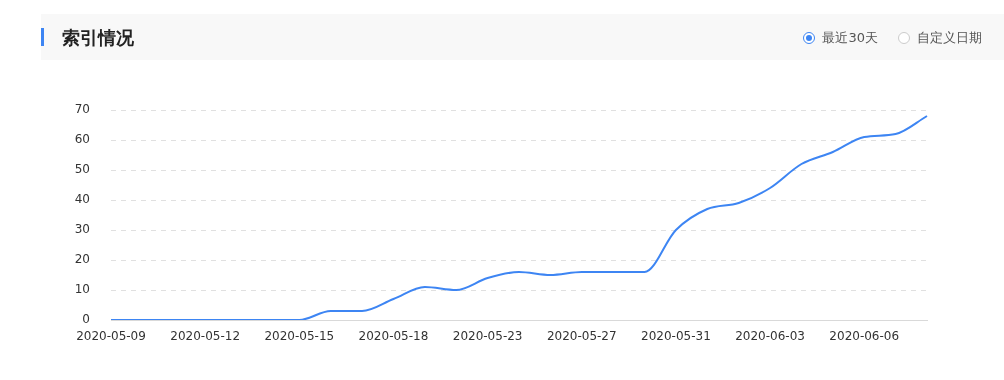 Image resolution: width=1004 pixels, height=380 pixels. Describe the element at coordinates (98, 38) in the screenshot. I see `chart-title: 索引情况` at that location.